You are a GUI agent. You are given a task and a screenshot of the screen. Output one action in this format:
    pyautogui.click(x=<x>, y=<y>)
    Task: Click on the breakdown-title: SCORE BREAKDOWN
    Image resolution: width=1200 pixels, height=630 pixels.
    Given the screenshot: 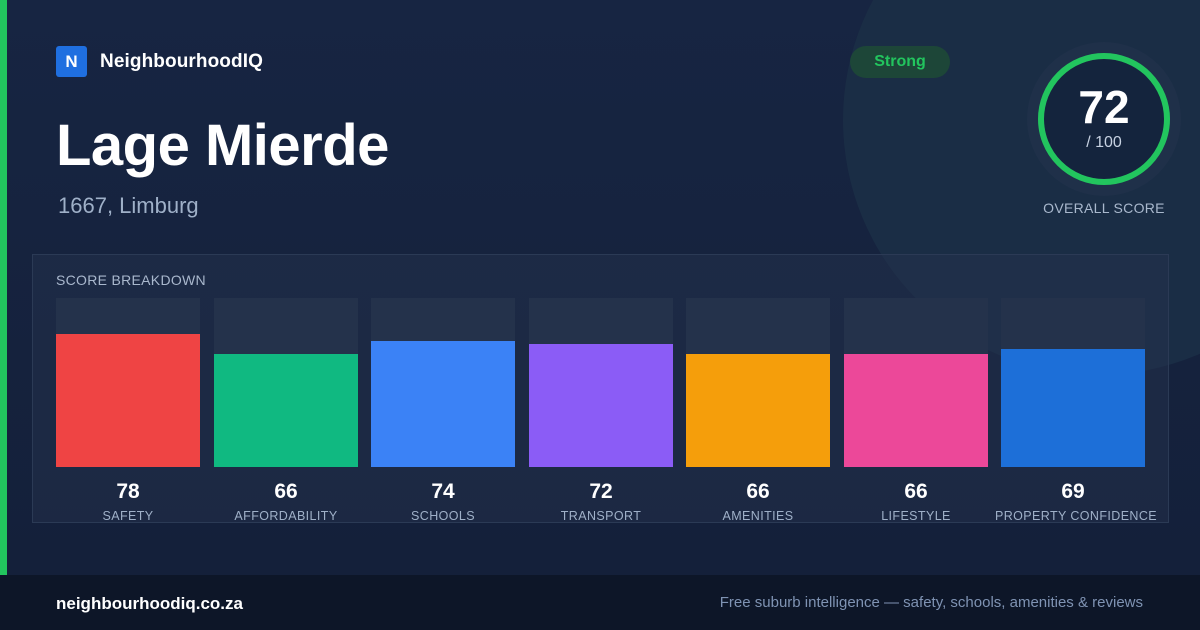 What is the action you would take?
    pyautogui.click(x=131, y=280)
    